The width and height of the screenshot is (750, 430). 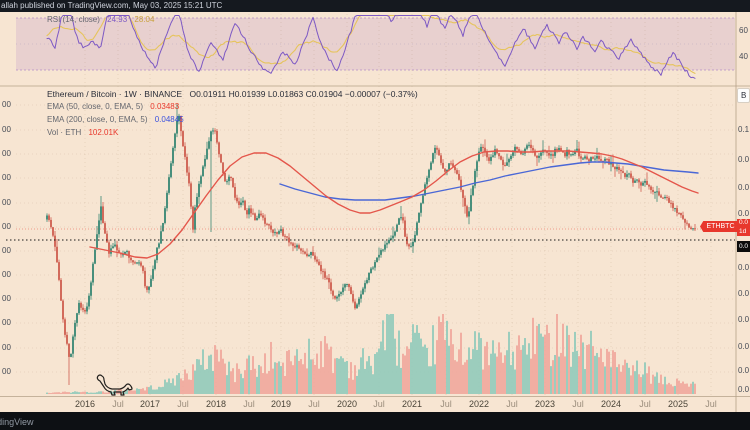 I want to click on axis-black-price-box: 0.0, so click(x=743, y=246).